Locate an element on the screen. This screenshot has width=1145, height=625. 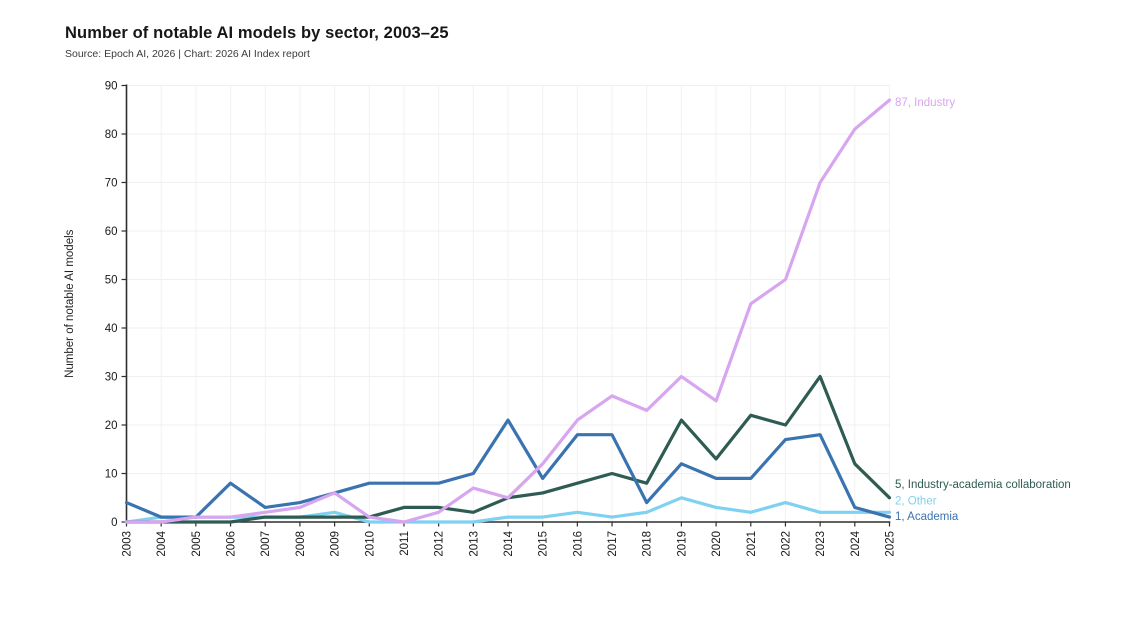
x-tick-label: 2006 is located at coordinates (232, 544).